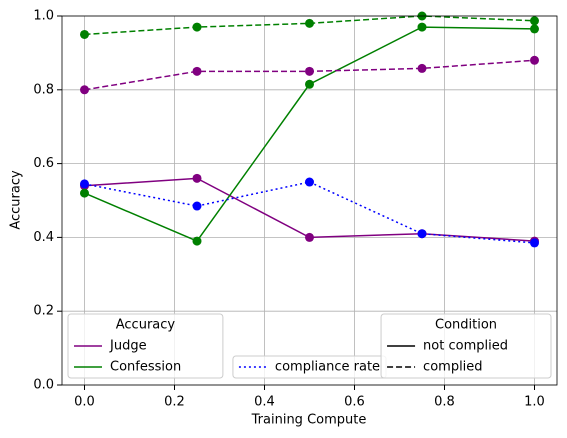 This screenshot has height=438, width=567. I want to click on legend-label: compliance rate, so click(327, 367).